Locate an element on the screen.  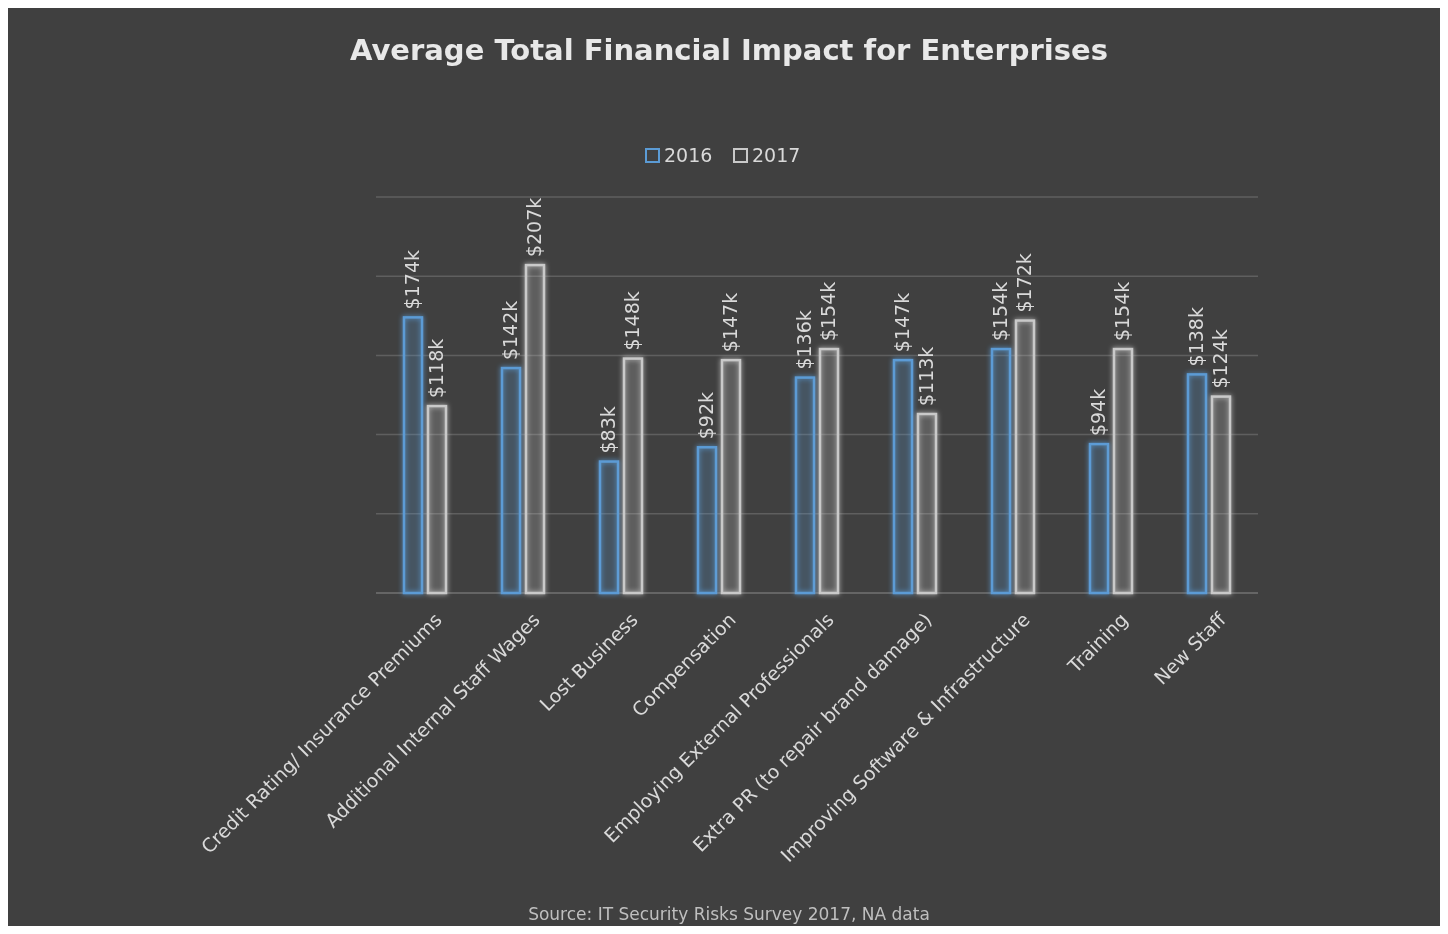
legend-label: 2017 is located at coordinates (776, 155).